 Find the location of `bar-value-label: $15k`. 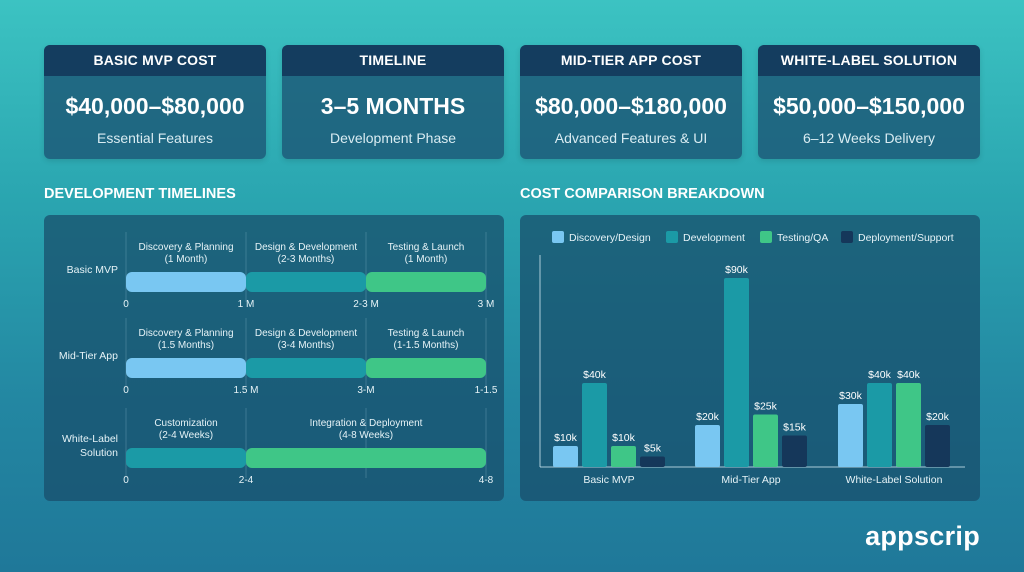

bar-value-label: $15k is located at coordinates (795, 428).